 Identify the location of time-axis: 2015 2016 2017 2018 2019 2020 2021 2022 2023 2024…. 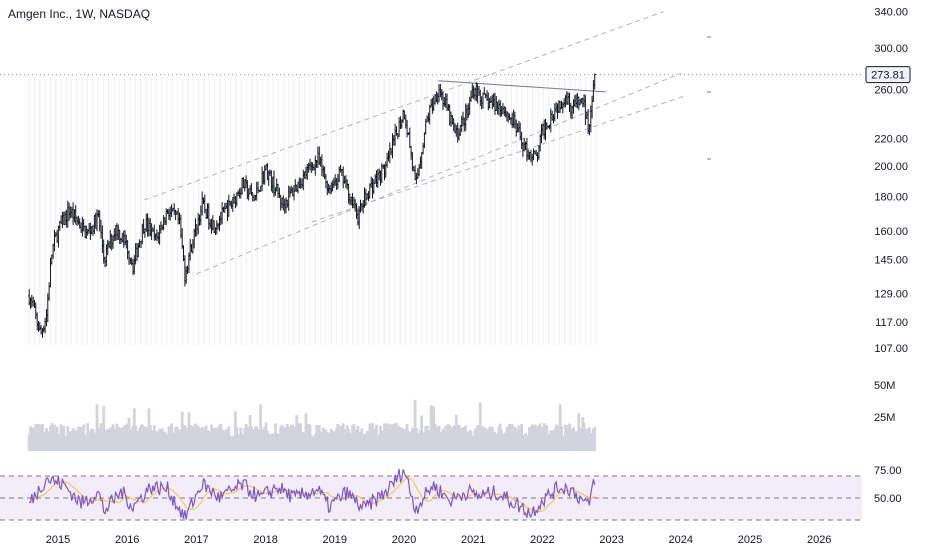
(439, 540).